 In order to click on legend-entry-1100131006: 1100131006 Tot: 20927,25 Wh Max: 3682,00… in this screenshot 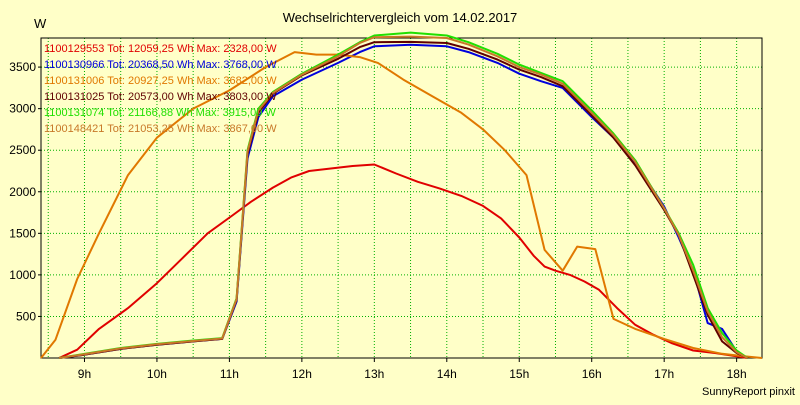, I will do `click(160, 81)`.